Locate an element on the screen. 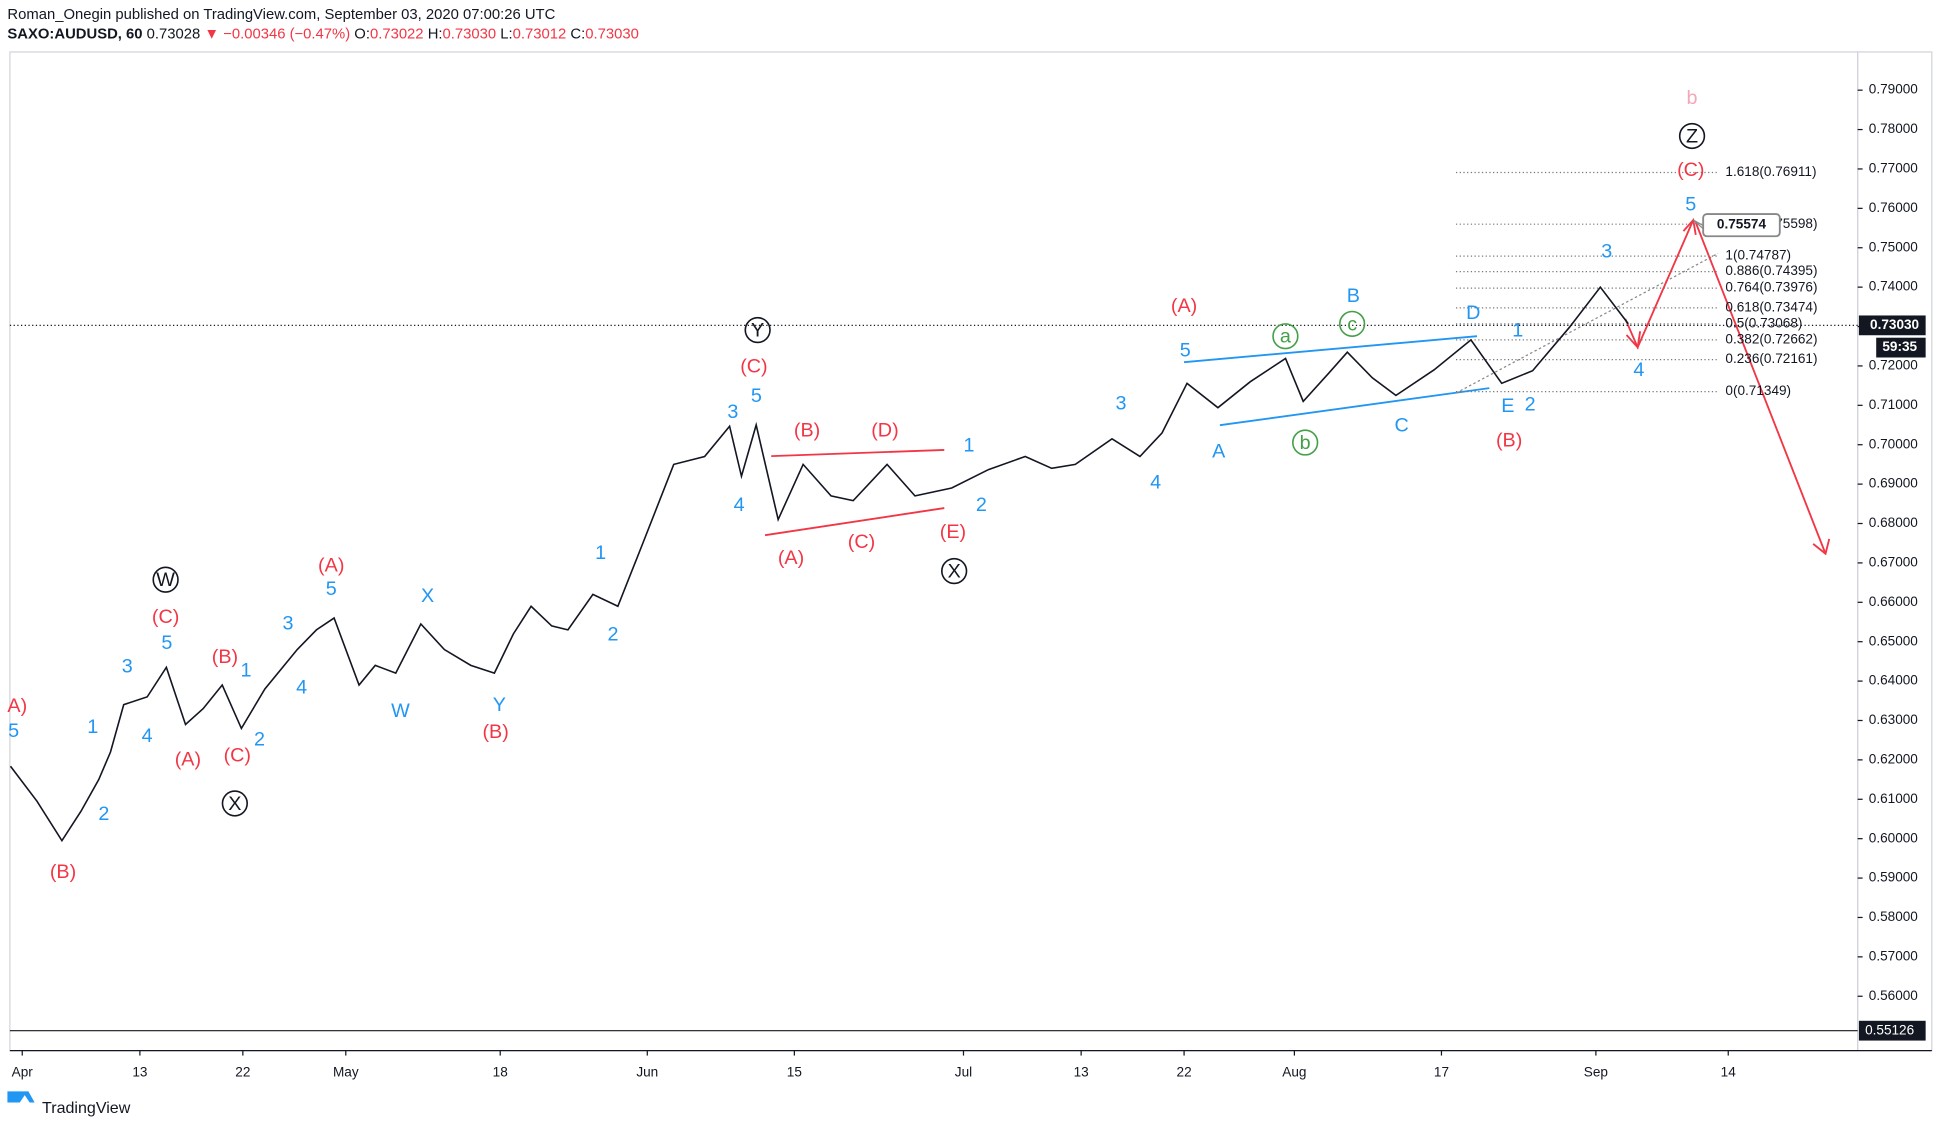 The width and height of the screenshot is (1938, 1136). close: 0.73030 is located at coordinates (612, 35).